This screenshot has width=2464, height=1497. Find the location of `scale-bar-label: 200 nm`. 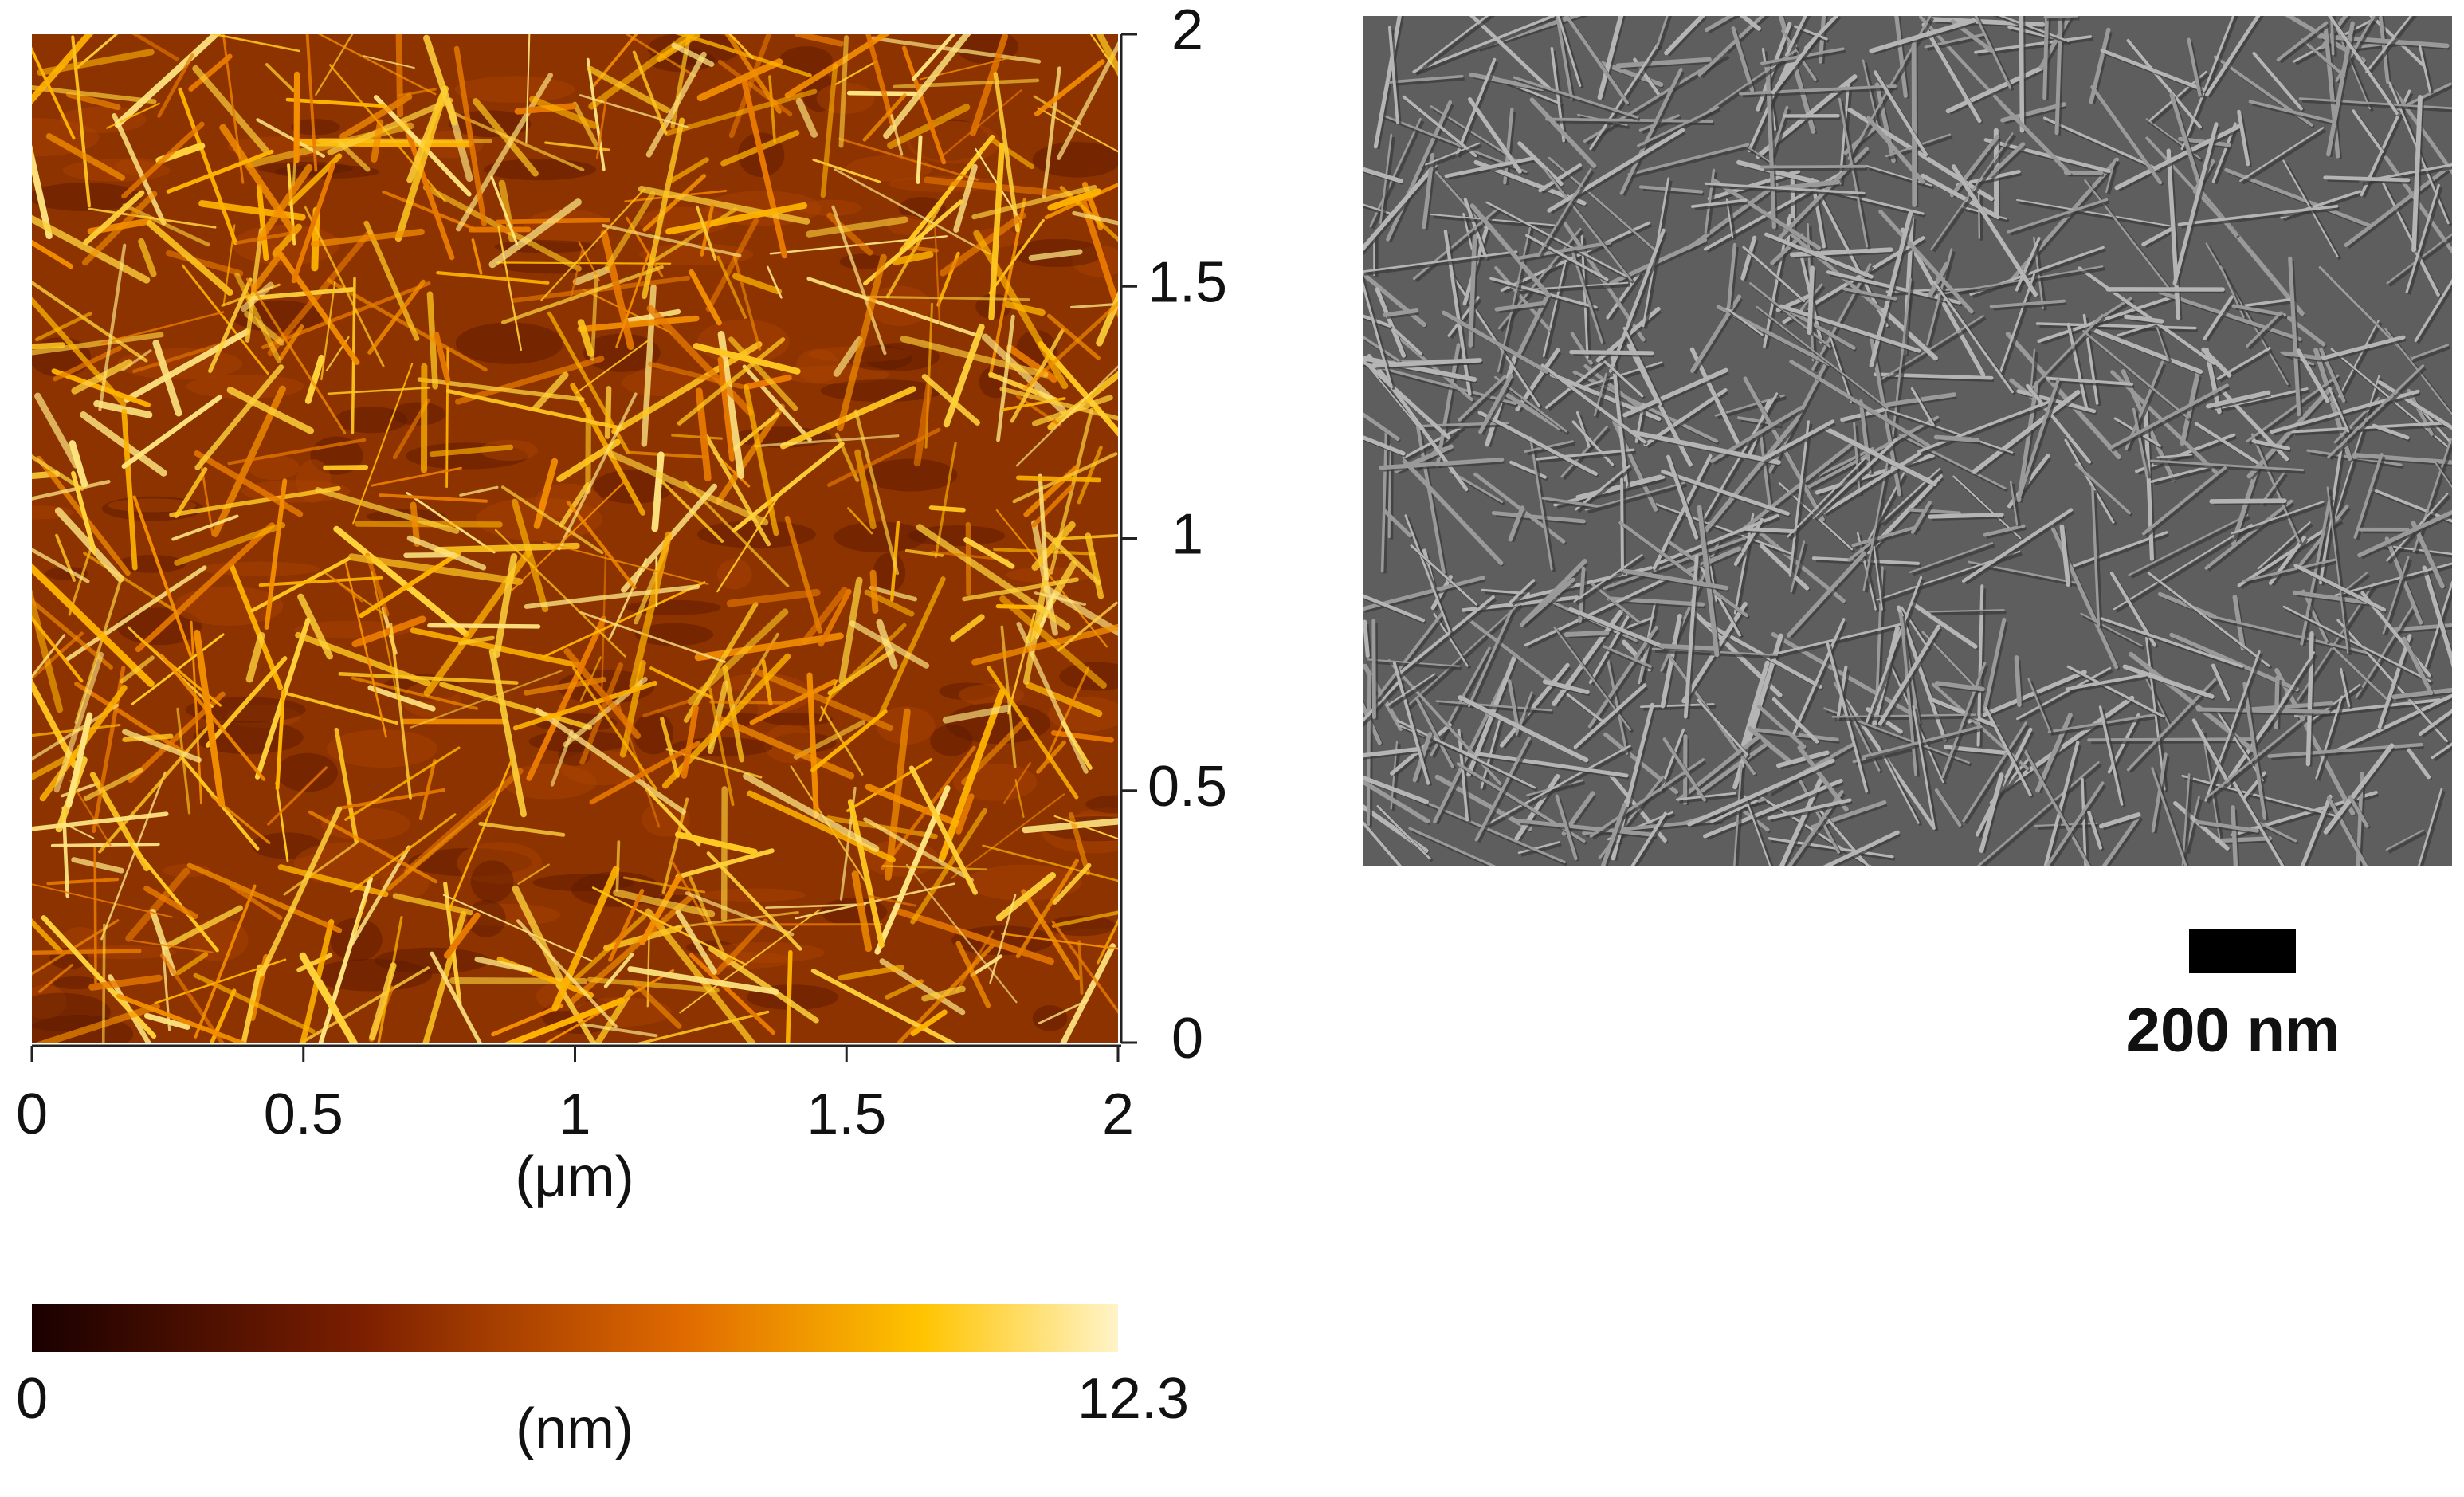

scale-bar-label: 200 nm is located at coordinates (2233, 1030).